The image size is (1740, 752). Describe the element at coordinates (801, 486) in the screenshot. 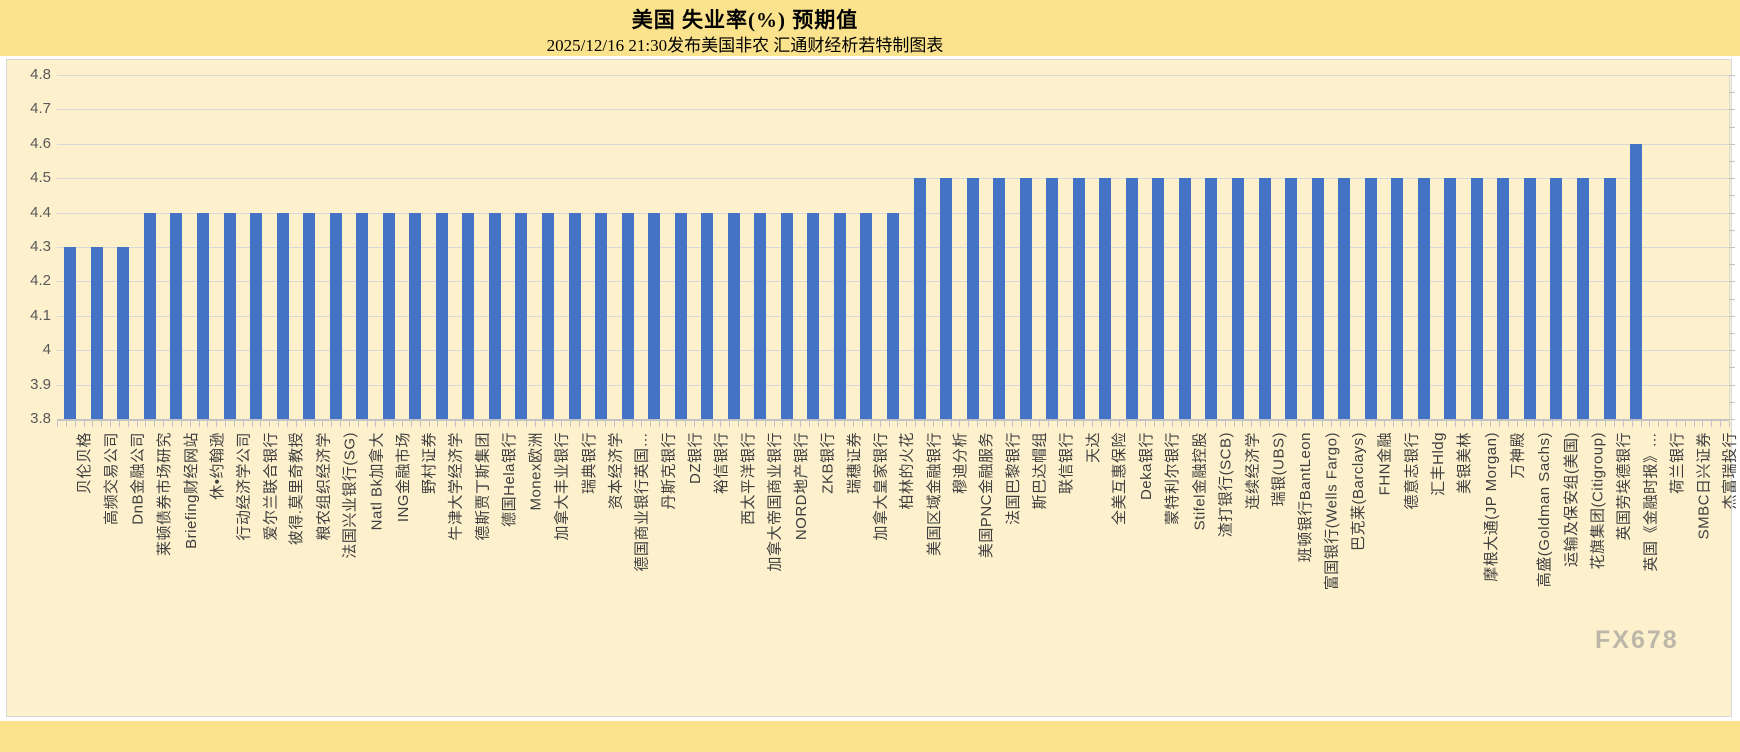

I see `x-axis-label: NORD地产银行` at that location.